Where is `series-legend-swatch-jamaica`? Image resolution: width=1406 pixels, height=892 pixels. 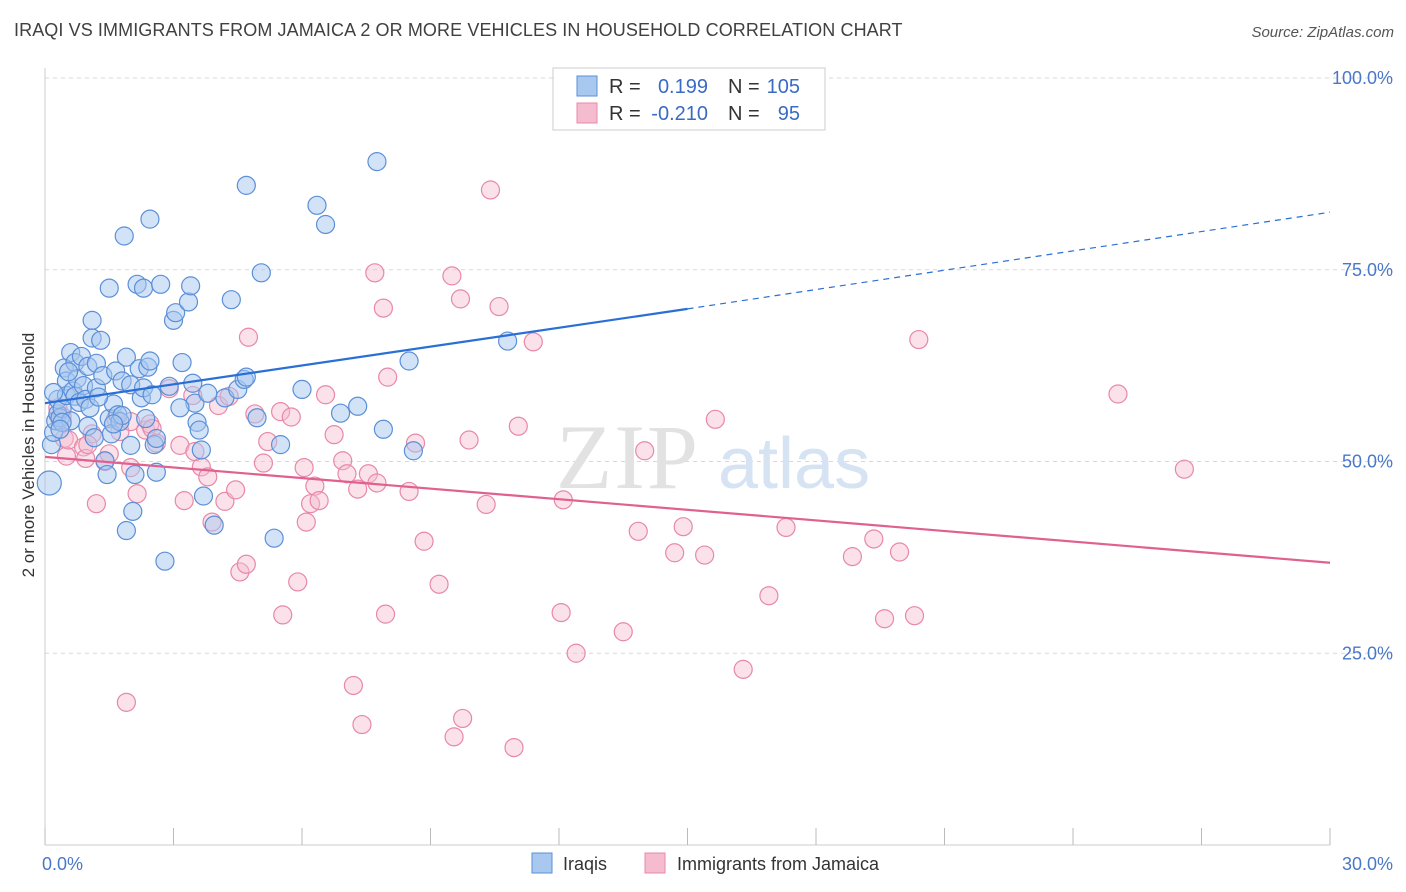 series-legend-swatch-jamaica is located at coordinates (655, 863).